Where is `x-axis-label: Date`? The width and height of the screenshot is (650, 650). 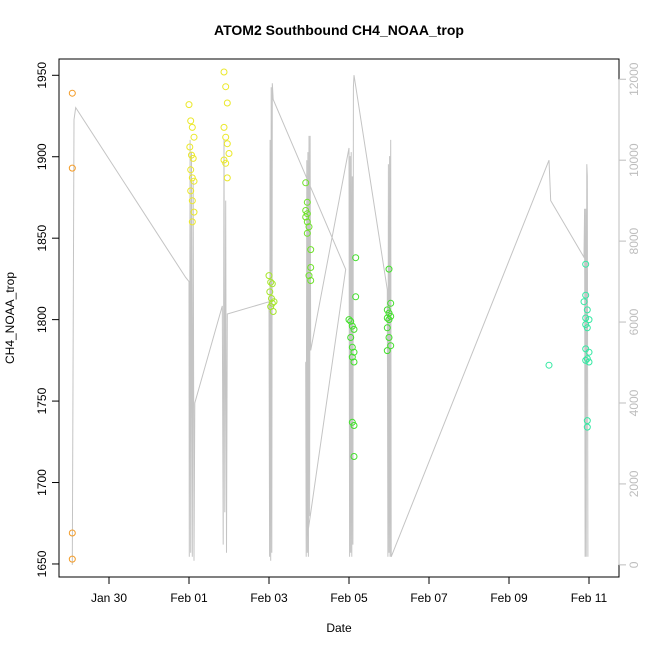 x-axis-label: Date is located at coordinates (339, 628).